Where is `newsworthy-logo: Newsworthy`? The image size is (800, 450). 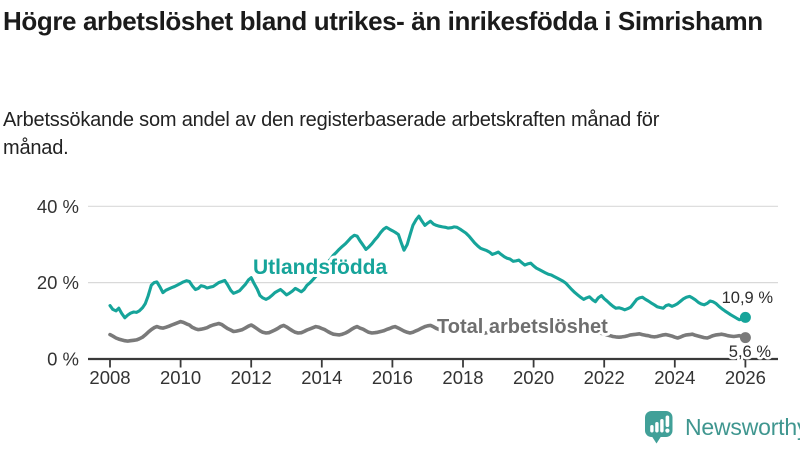
newsworthy-logo: Newsworthy is located at coordinates (722, 427).